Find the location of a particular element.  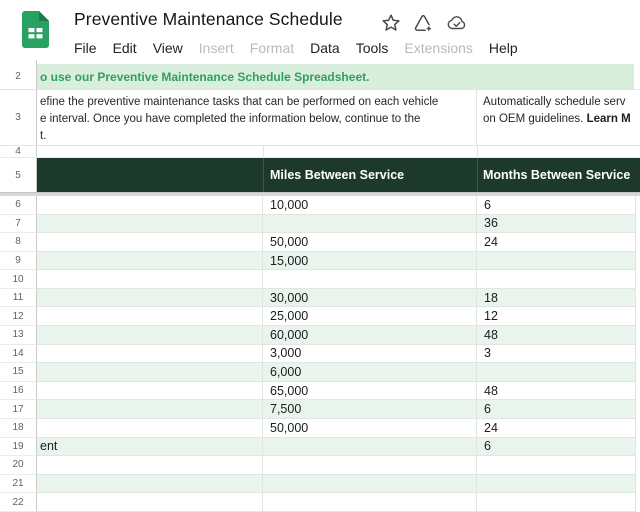

menu-insert: Insert is located at coordinates (216, 48).